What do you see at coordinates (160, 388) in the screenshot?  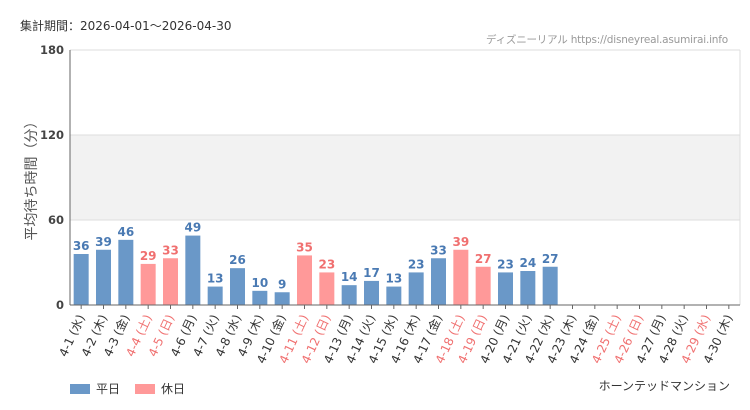 I see `legend-item-holiday: 休日` at bounding box center [160, 388].